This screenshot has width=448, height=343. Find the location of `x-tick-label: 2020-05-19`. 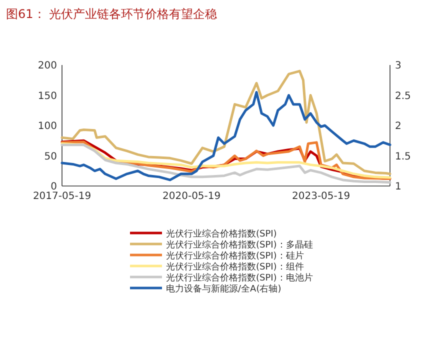

x-tick-label: 2020-05-19 is located at coordinates (191, 196).